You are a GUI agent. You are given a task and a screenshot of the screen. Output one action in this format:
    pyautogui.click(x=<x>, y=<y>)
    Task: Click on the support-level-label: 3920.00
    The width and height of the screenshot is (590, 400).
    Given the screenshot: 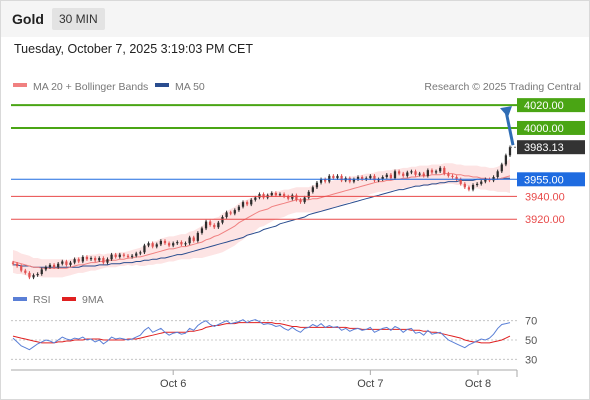 What is the action you would take?
    pyautogui.click(x=545, y=220)
    